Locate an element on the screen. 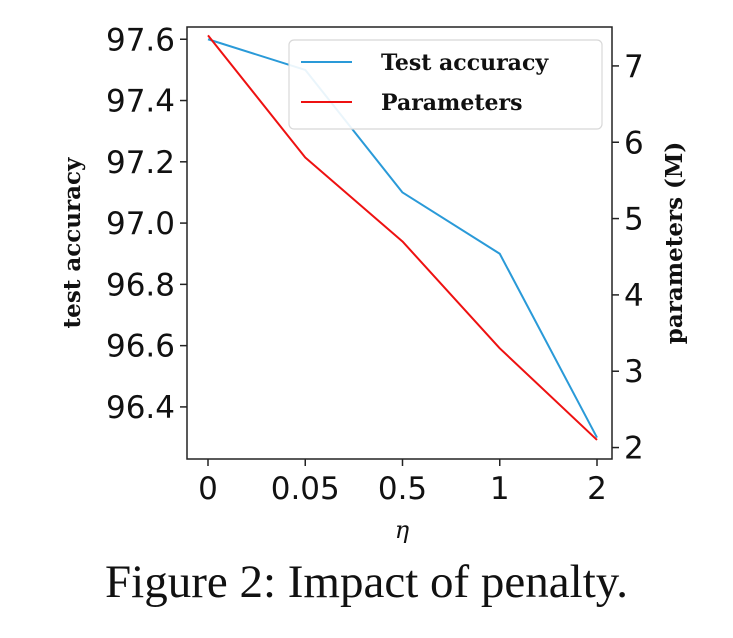 Image resolution: width=733 pixels, height=638 pixels. x-axis-title: η is located at coordinates (402, 530).